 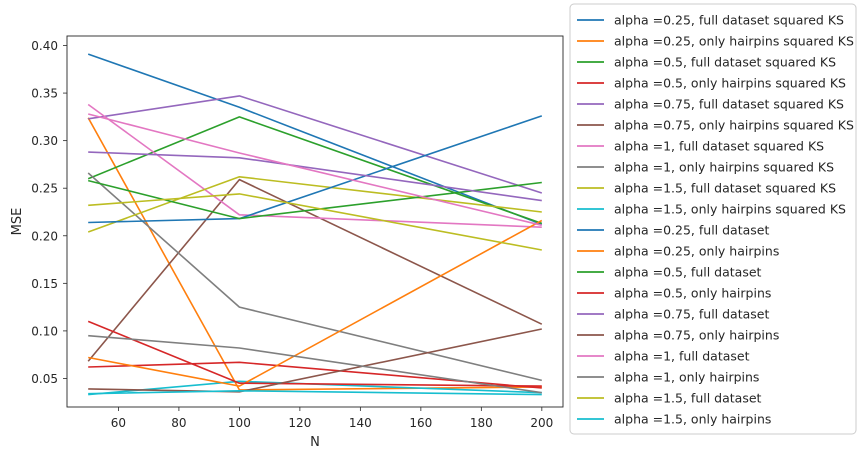 What do you see at coordinates (686, 377) in the screenshot?
I see `legend-entry-label: alpha =1, only hairpins` at bounding box center [686, 377].